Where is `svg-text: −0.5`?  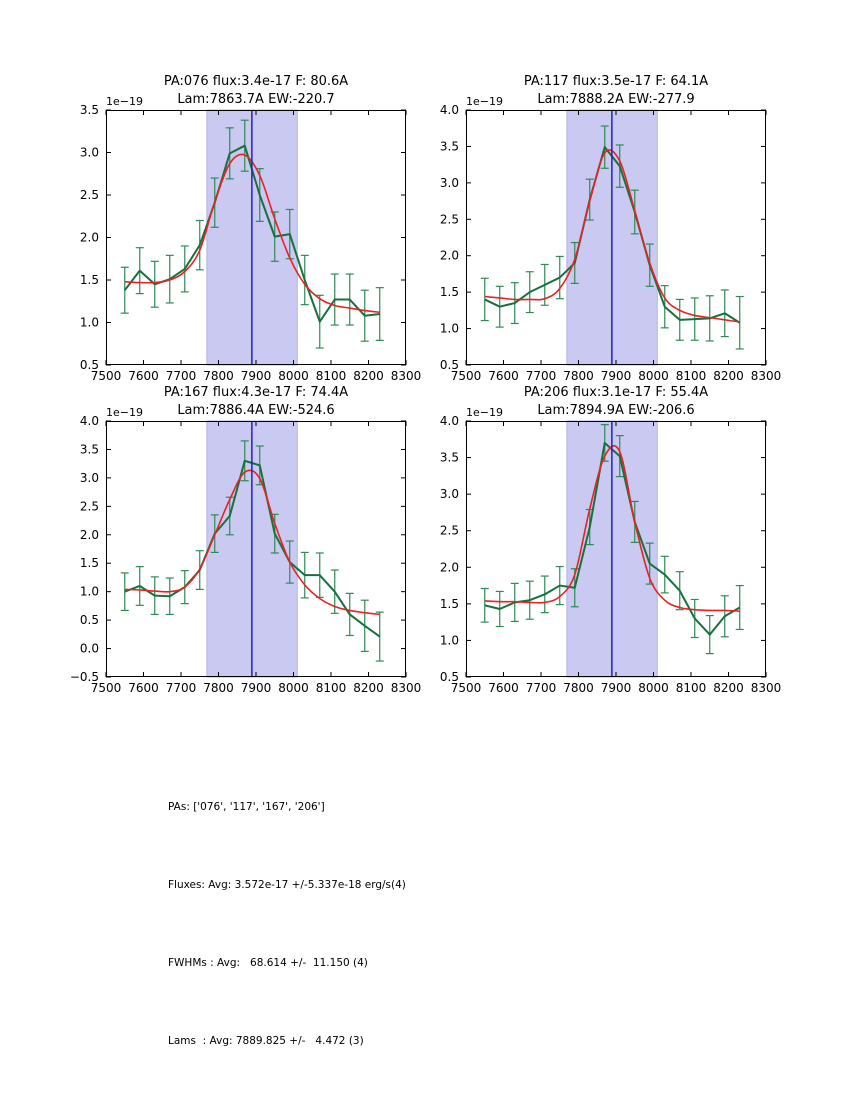
svg-text: −0.5 is located at coordinates (84, 677).